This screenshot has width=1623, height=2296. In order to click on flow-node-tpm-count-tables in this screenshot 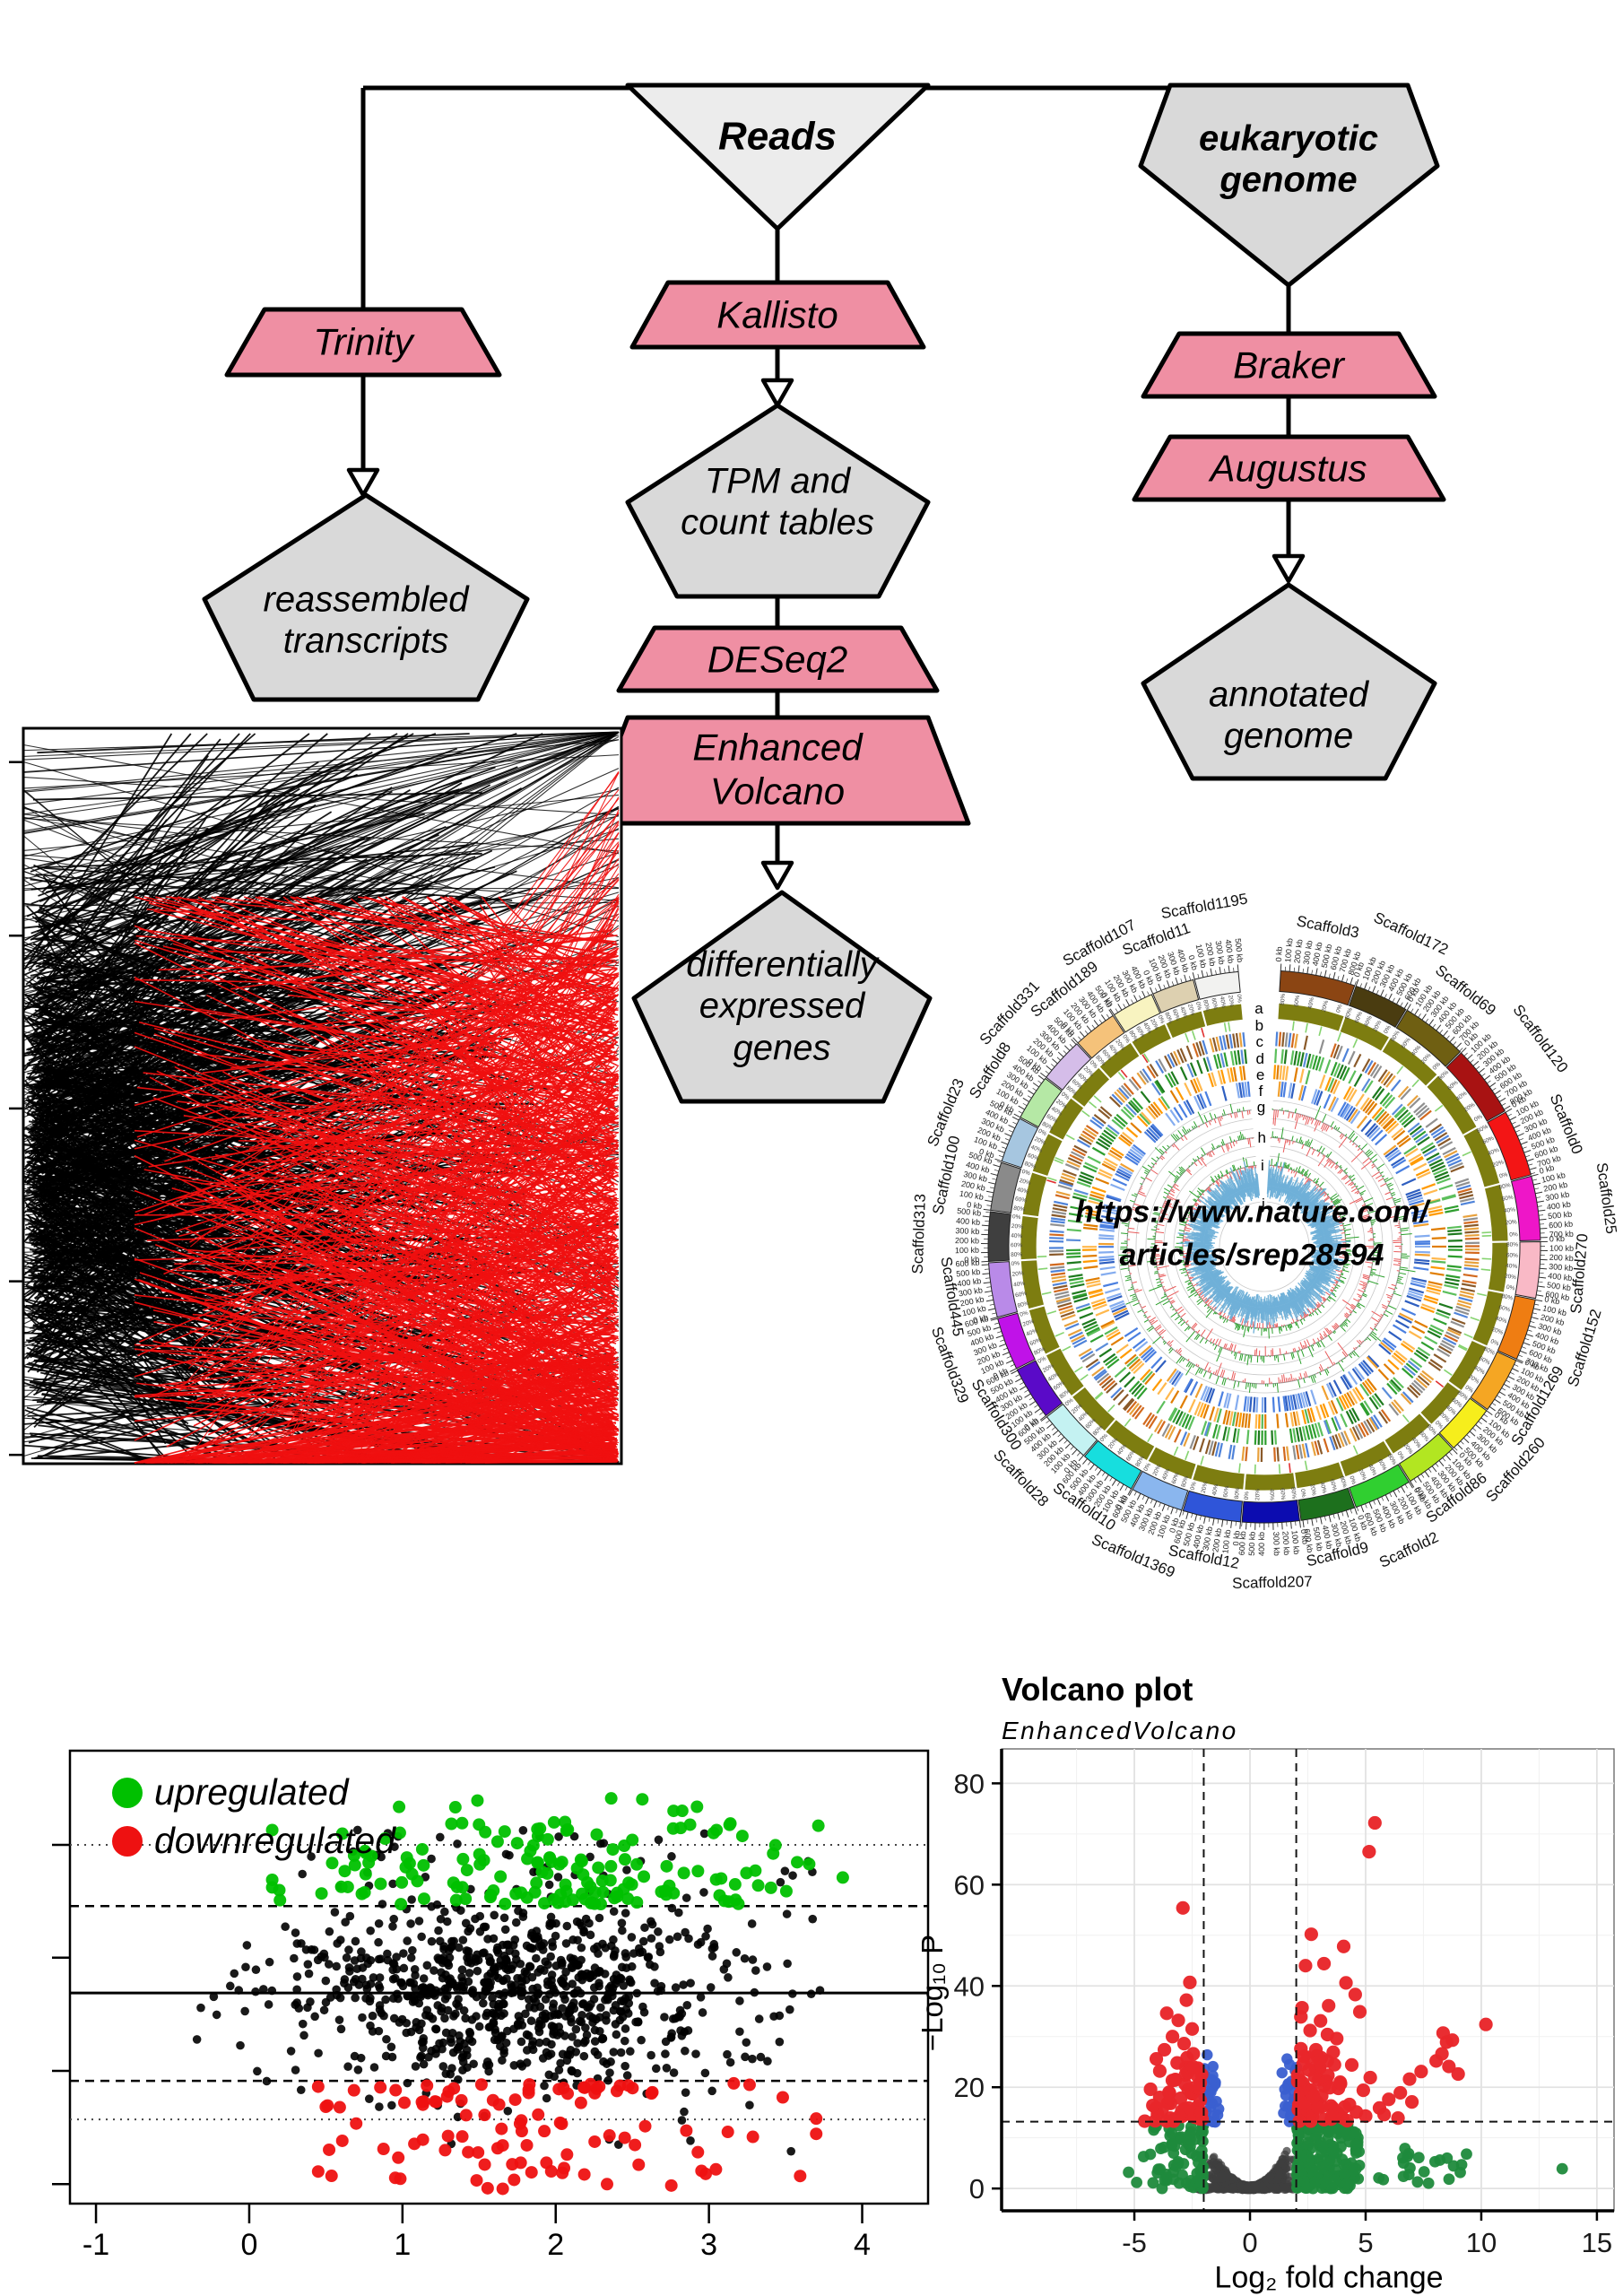, I will do `click(778, 501)`.